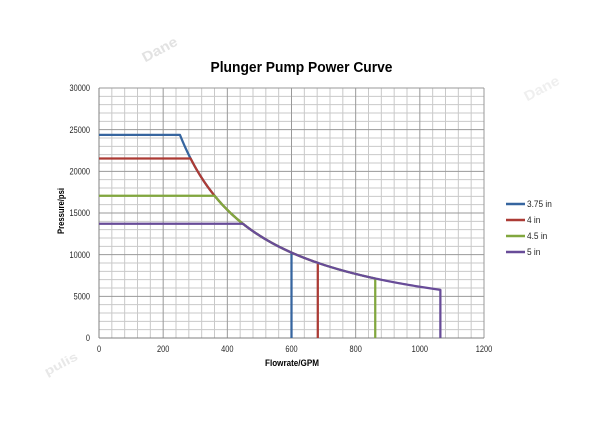  What do you see at coordinates (537, 236) in the screenshot?
I see `svg-text: 4.5 in` at bounding box center [537, 236].